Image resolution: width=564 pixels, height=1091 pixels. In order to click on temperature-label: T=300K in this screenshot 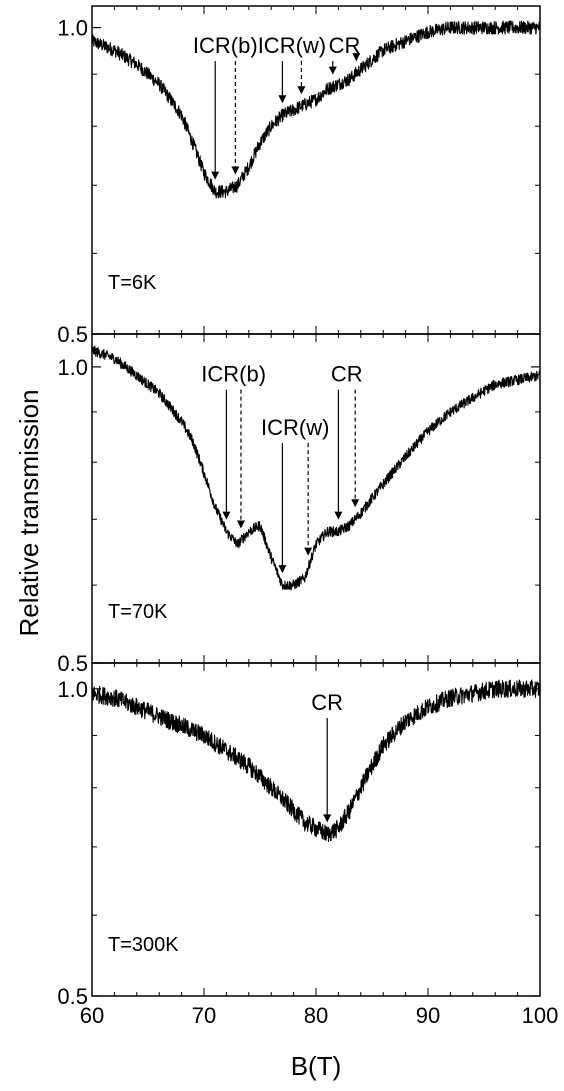, I will do `click(143, 945)`.